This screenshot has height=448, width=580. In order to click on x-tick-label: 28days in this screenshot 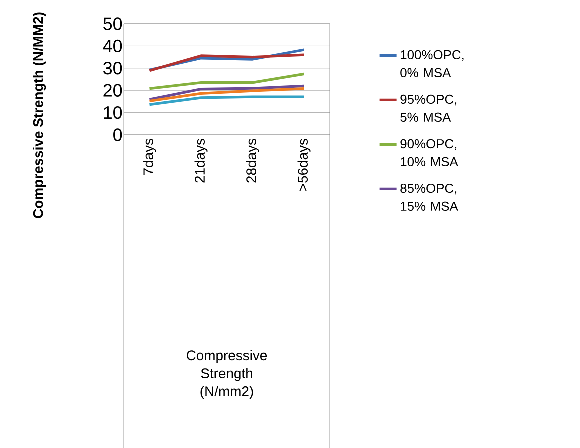, I will do `click(253, 161)`.